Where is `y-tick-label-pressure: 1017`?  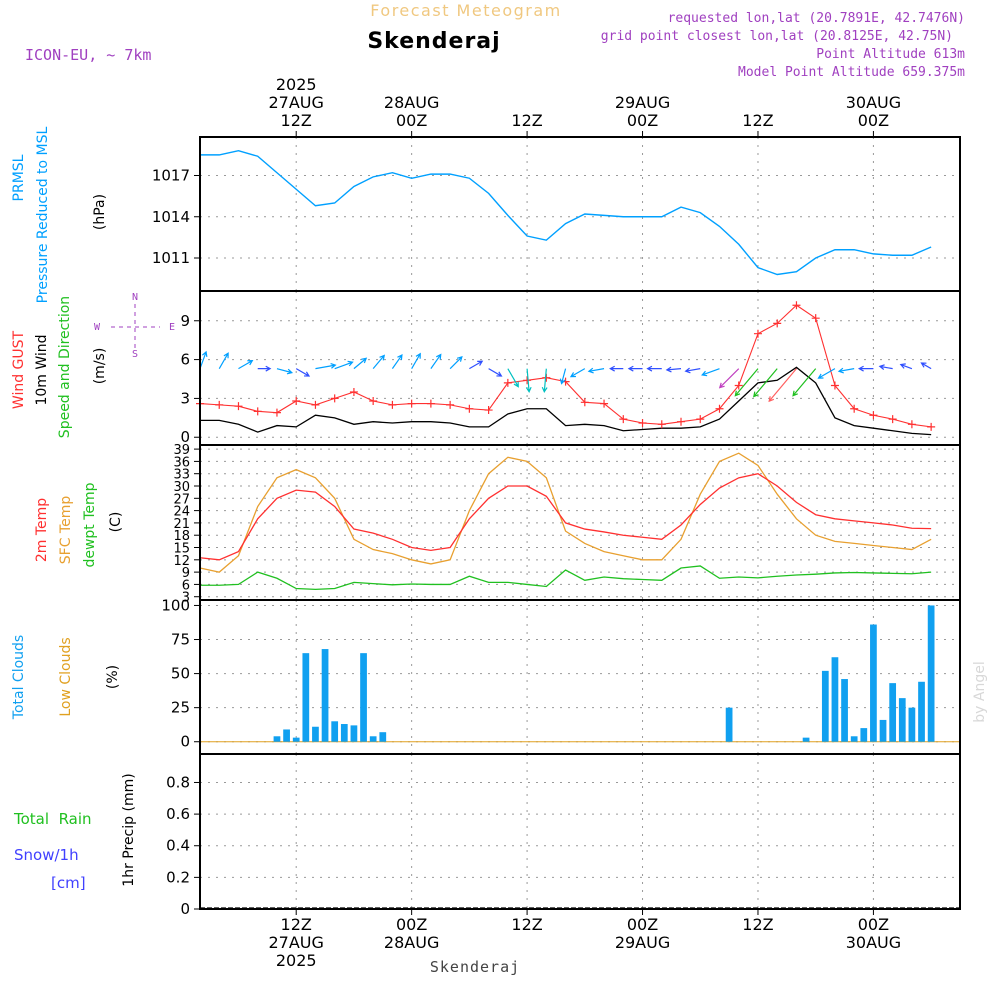
y-tick-label-pressure: 1017 is located at coordinates (171, 176).